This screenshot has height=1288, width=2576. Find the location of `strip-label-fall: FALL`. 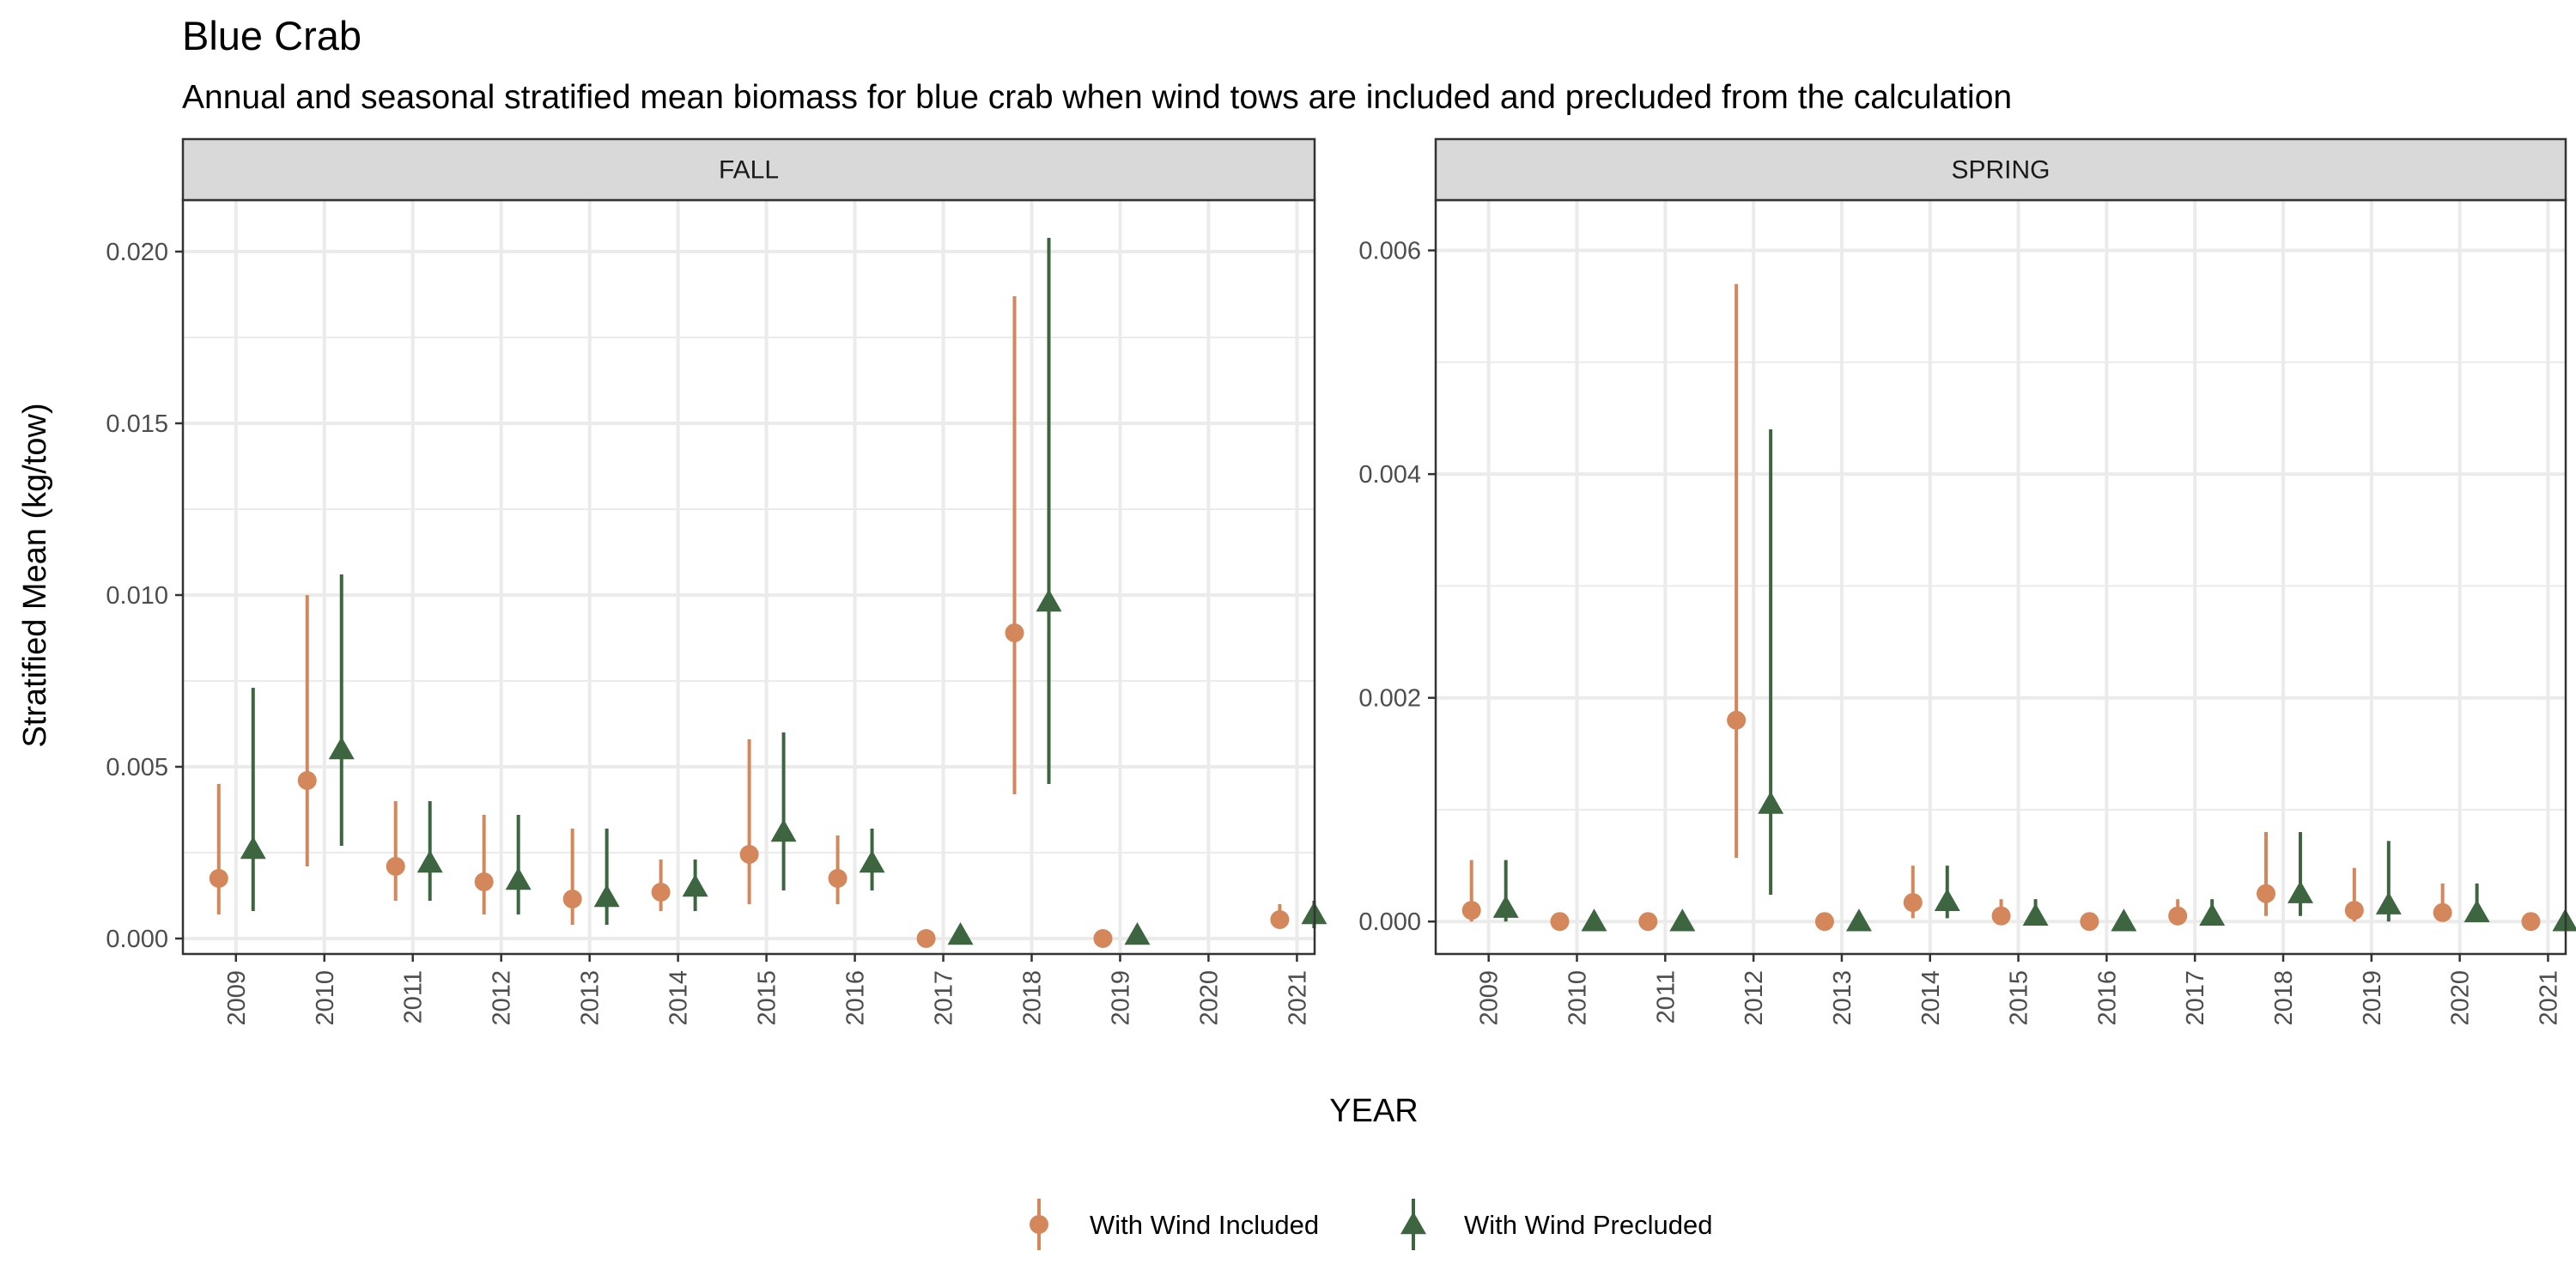

strip-label-fall: FALL is located at coordinates (749, 170).